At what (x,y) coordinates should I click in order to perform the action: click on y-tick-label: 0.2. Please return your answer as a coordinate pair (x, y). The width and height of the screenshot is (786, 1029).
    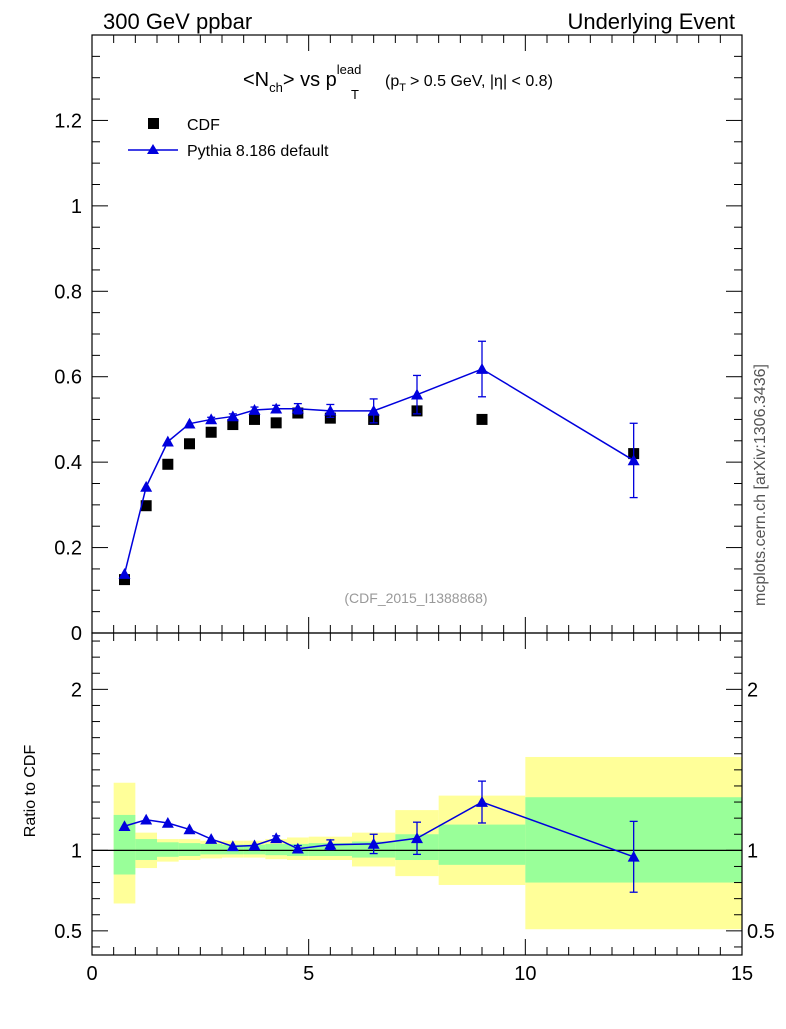
    Looking at the image, I should click on (68, 549).